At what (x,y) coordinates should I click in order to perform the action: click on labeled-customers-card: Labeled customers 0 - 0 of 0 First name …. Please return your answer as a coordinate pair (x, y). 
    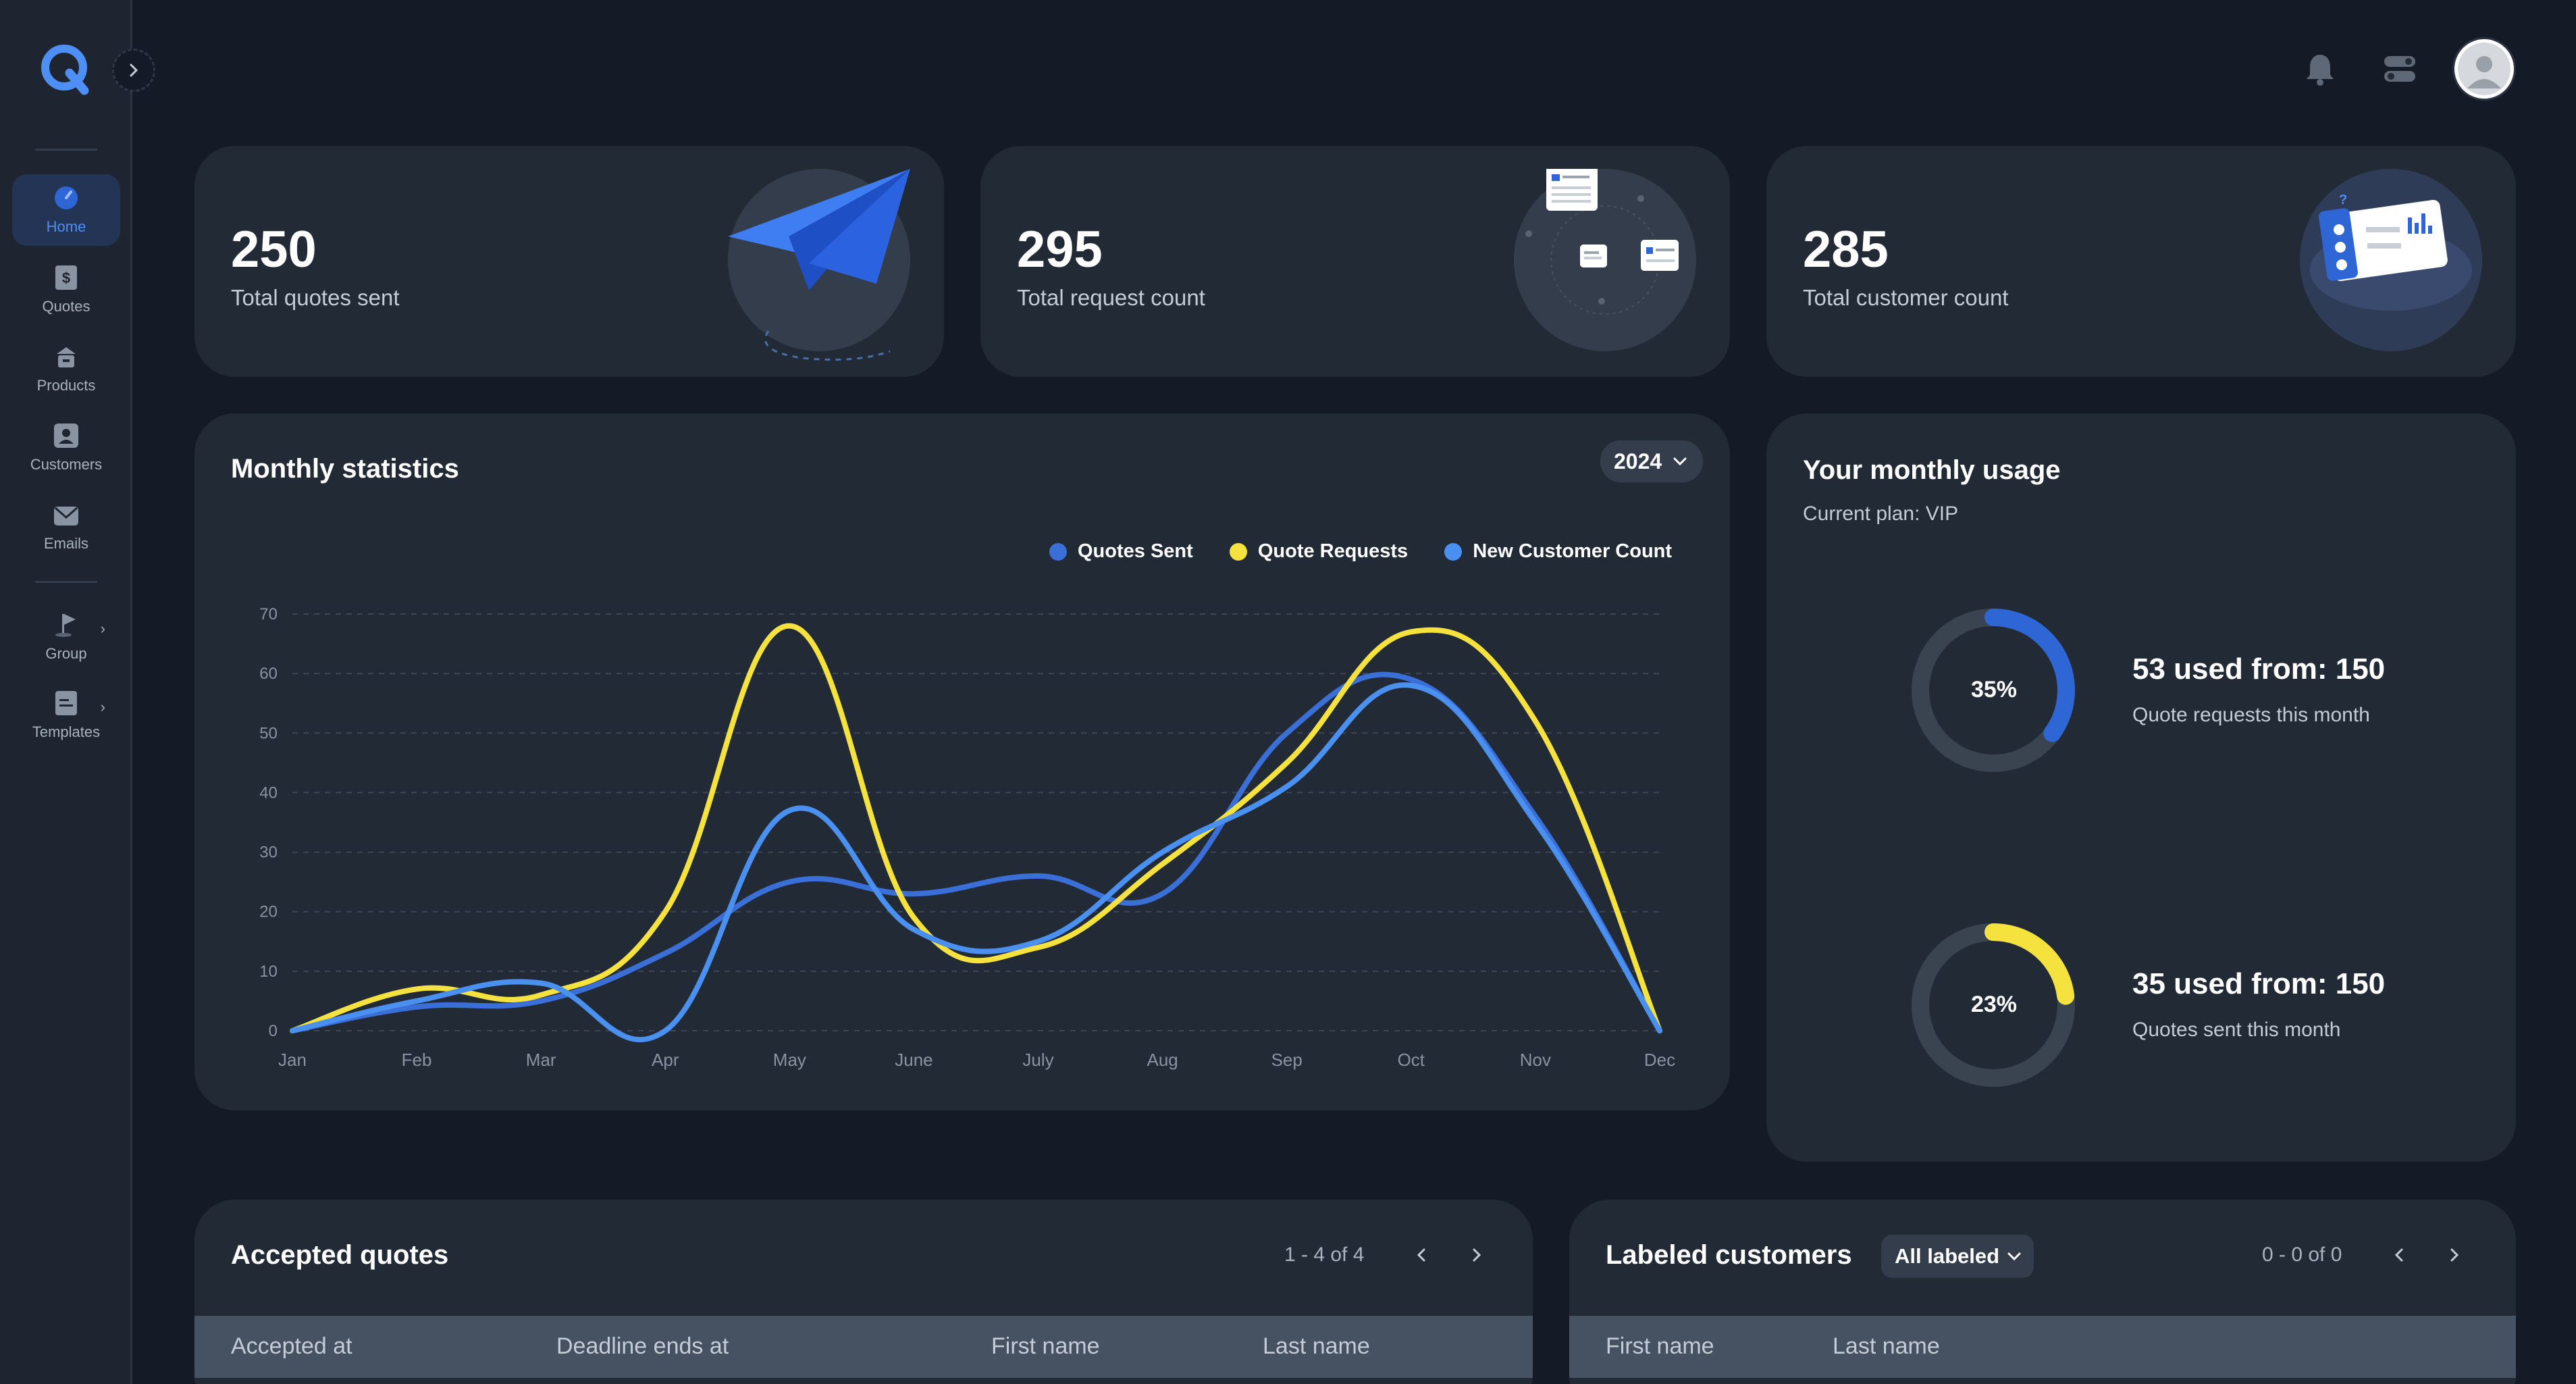
    Looking at the image, I should click on (2043, 1292).